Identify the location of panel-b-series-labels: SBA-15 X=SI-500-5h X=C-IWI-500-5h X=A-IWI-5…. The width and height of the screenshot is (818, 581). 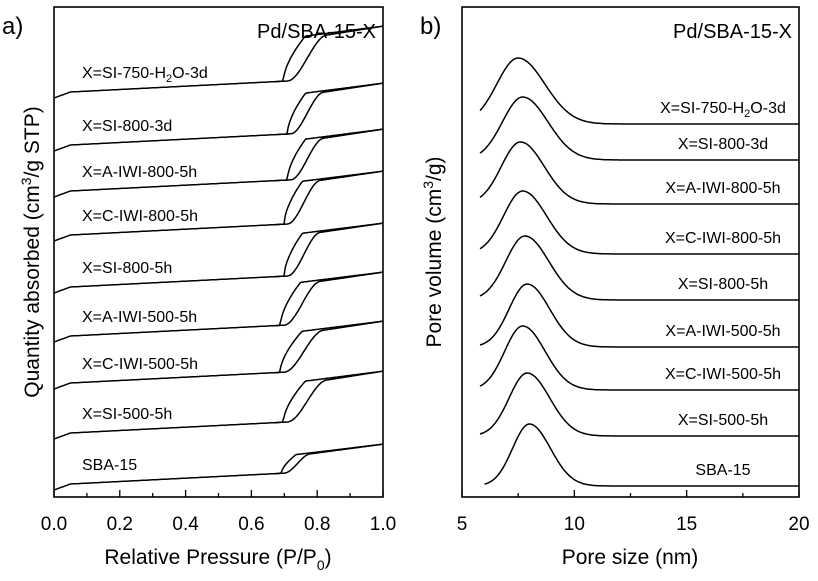
(723, 289).